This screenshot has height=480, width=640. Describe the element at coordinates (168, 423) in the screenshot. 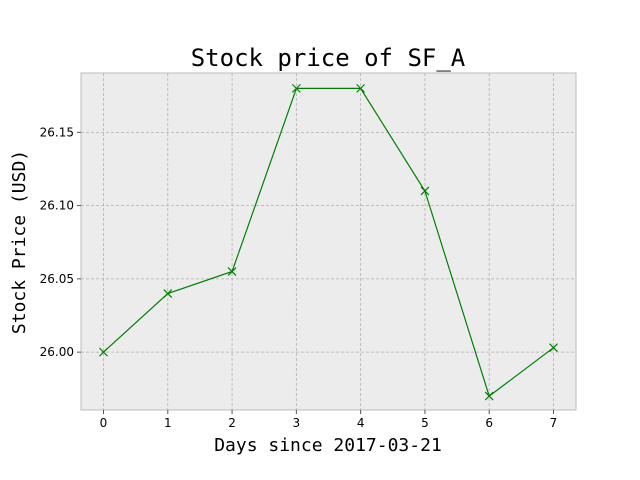

I see `x-tick-label: 1` at that location.